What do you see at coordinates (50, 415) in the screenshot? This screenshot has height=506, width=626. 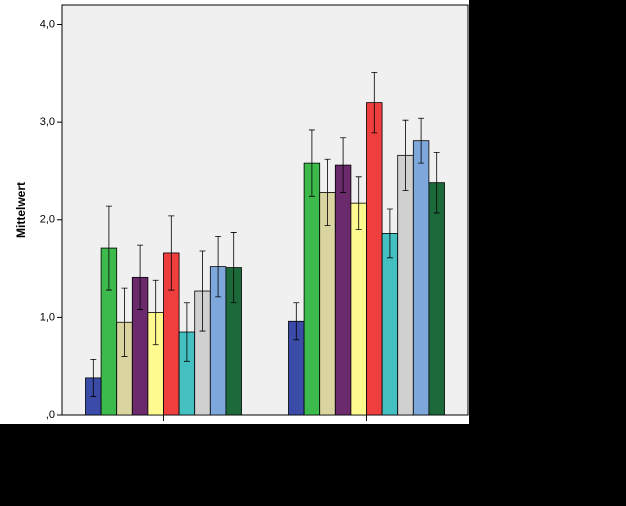 I see `y-tick-label: ,0` at bounding box center [50, 415].